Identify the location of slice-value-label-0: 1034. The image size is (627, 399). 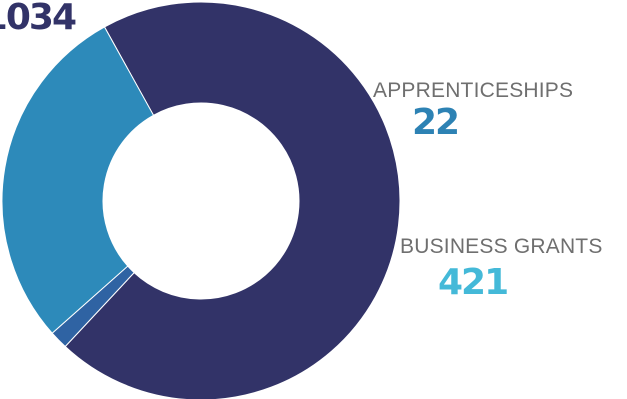
(38, 19).